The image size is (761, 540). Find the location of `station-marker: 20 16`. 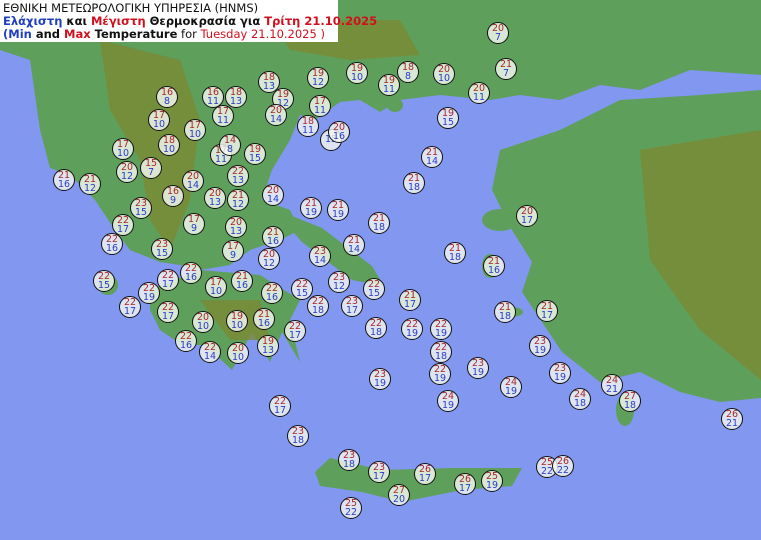

station-marker: 20 16 is located at coordinates (339, 132).